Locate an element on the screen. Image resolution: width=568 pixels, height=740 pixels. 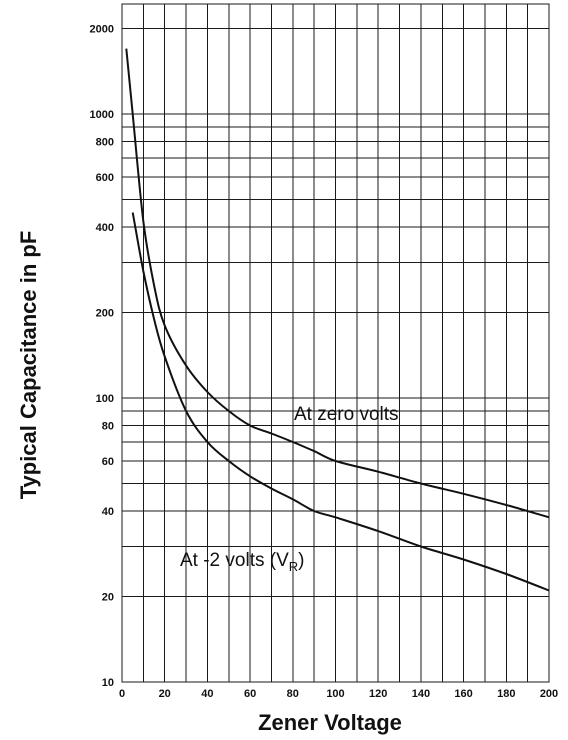
x-tick-label: 60 is located at coordinates (250, 694).